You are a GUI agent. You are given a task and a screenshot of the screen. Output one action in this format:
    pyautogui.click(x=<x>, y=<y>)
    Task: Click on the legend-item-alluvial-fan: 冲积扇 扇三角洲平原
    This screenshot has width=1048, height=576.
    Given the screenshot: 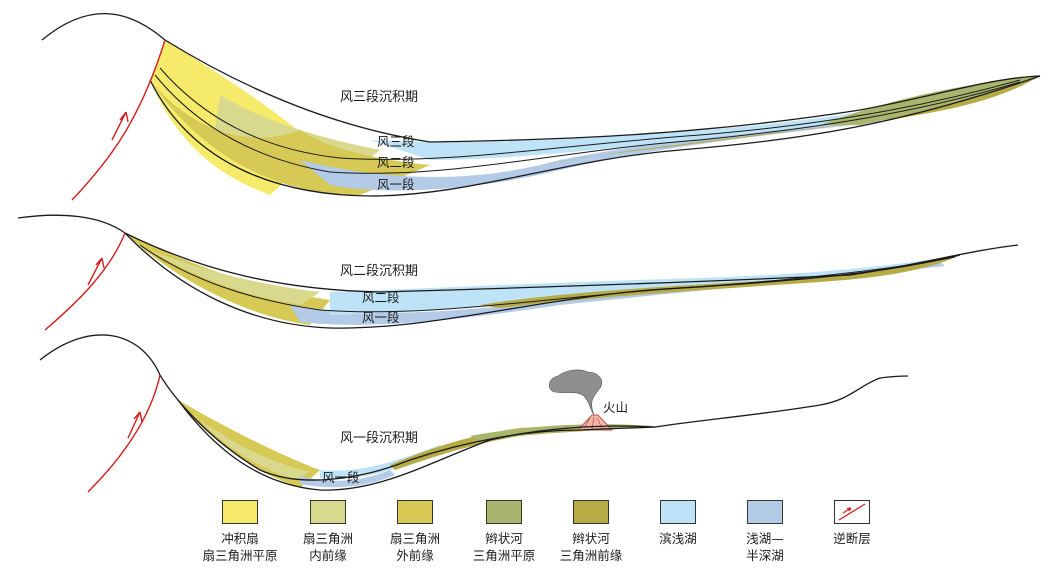 What is the action you would take?
    pyautogui.click(x=240, y=532)
    